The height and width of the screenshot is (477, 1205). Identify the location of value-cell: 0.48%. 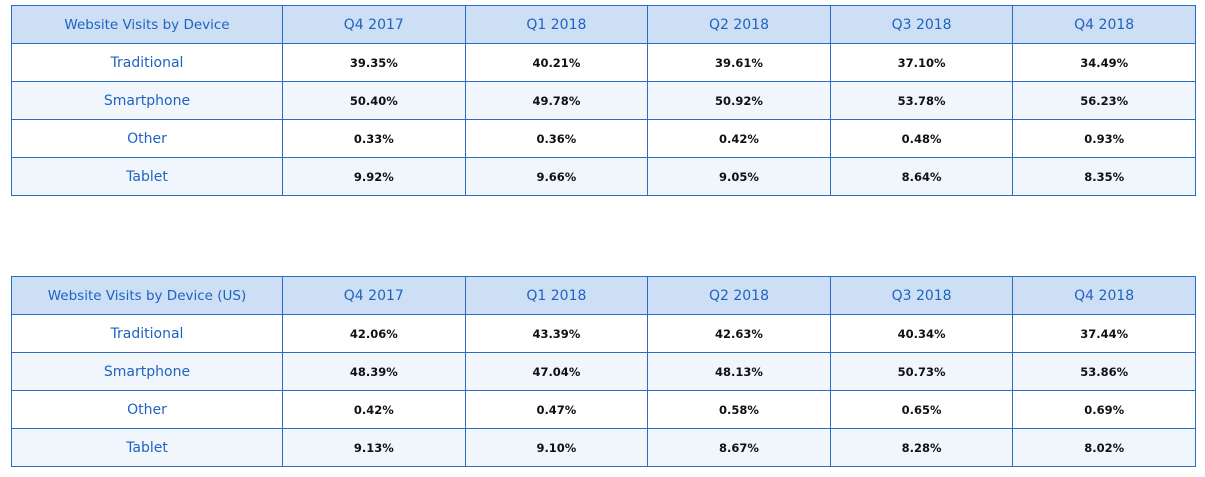
(921, 138).